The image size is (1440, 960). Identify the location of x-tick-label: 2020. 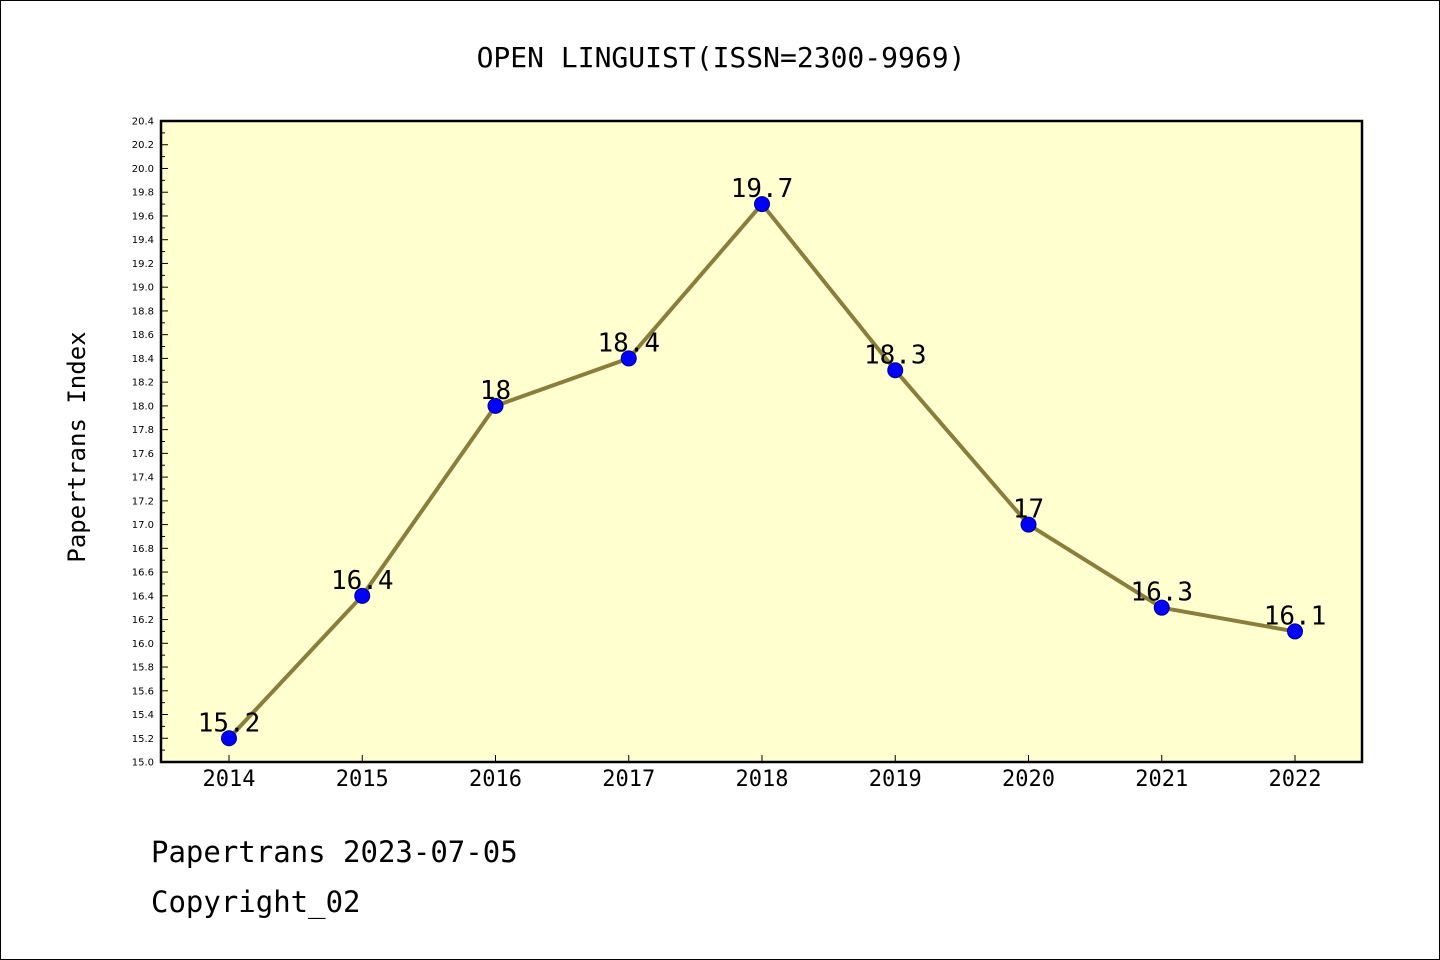
(1028, 779).